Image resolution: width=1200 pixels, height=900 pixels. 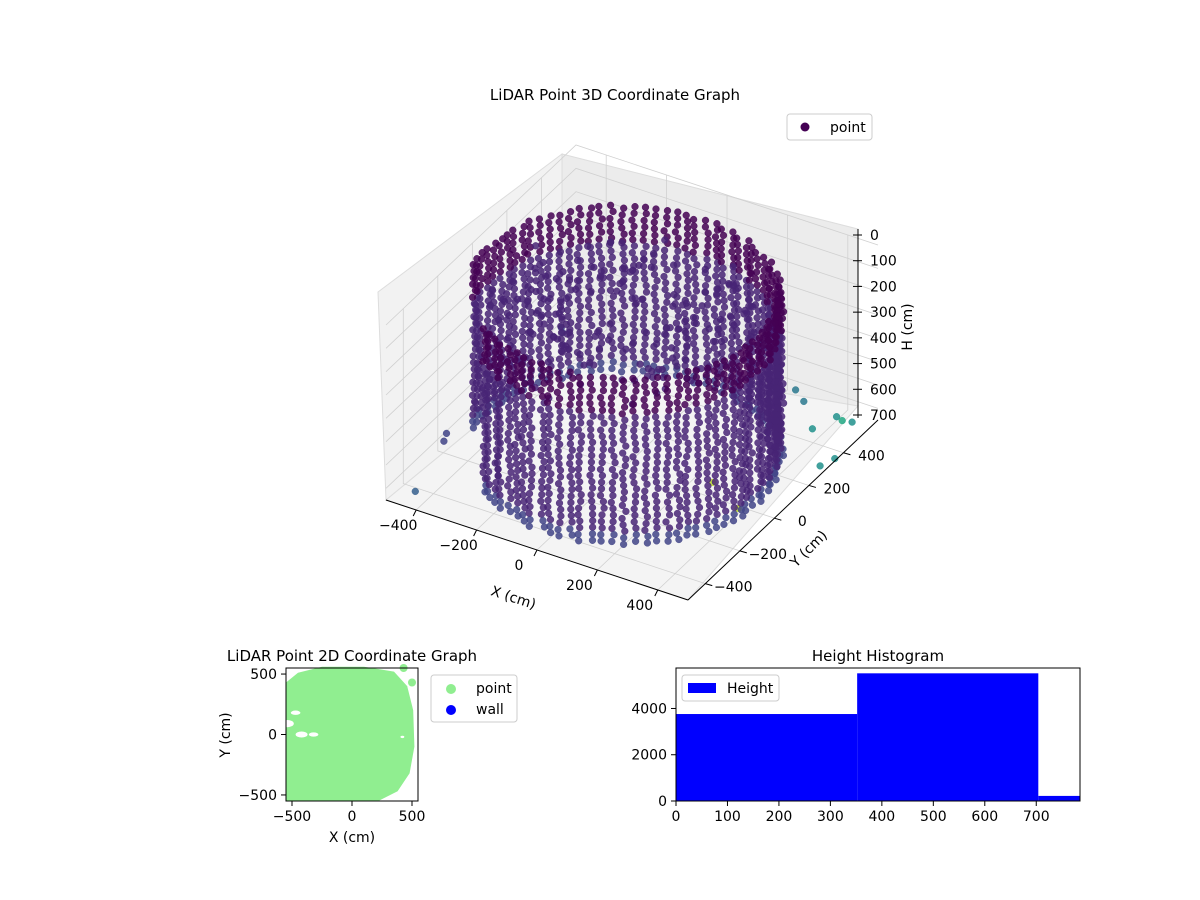 What do you see at coordinates (649, 756) in the screenshot?
I see `y-tick-label-histogram: 2000` at bounding box center [649, 756].